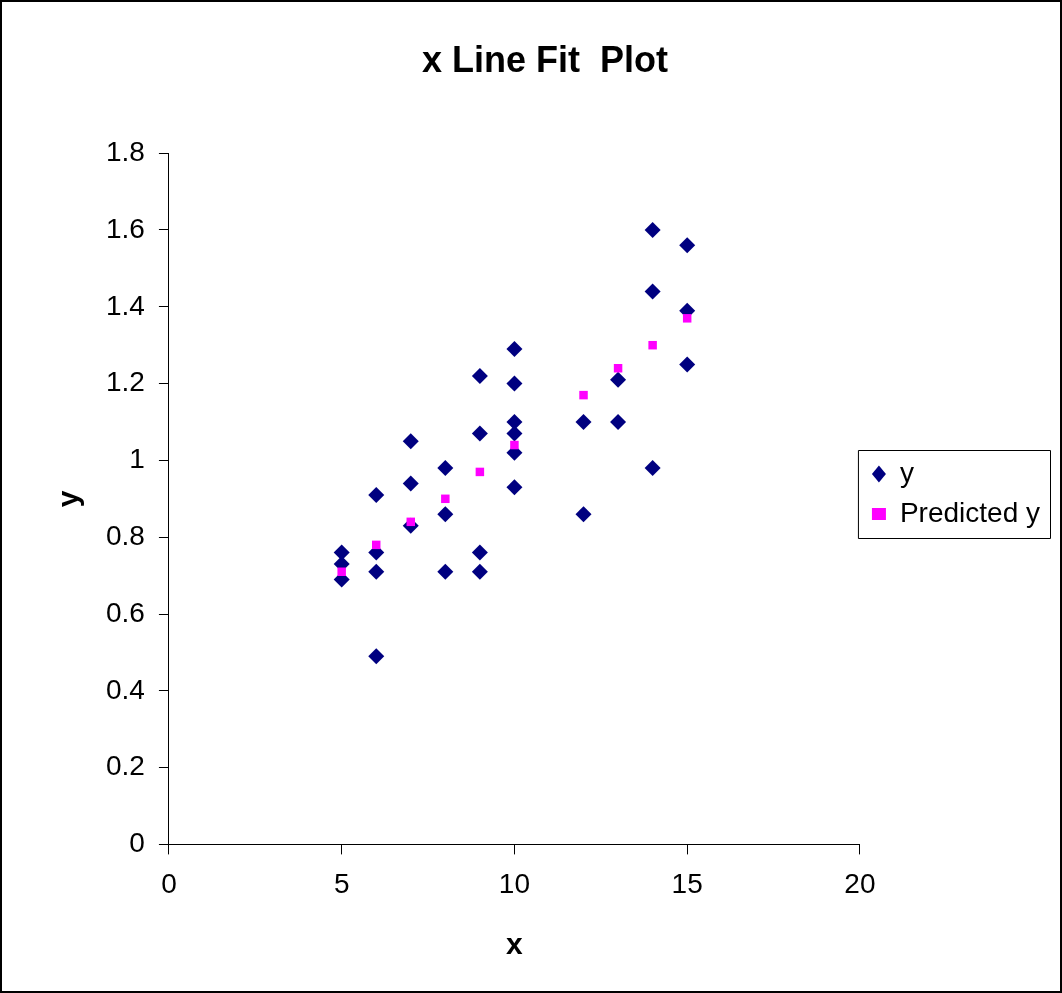 The height and width of the screenshot is (993, 1062). What do you see at coordinates (125, 382) in the screenshot?
I see `y-tick-label: 1.2` at bounding box center [125, 382].